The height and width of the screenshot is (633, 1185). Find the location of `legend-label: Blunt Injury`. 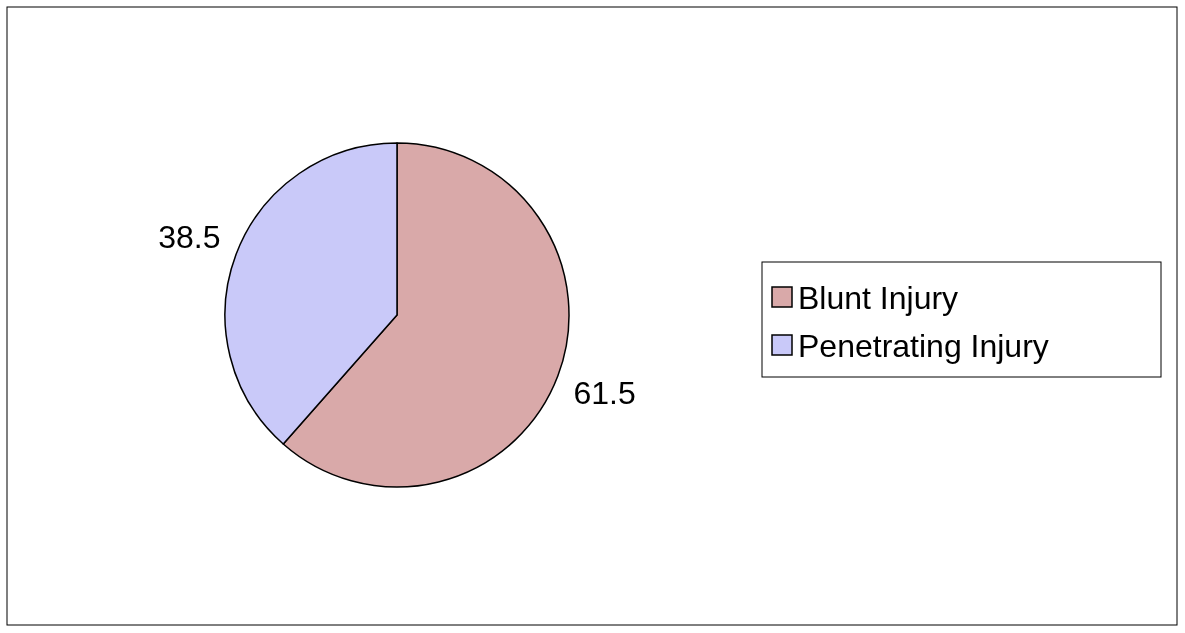

legend-label: Blunt Injury is located at coordinates (878, 298).